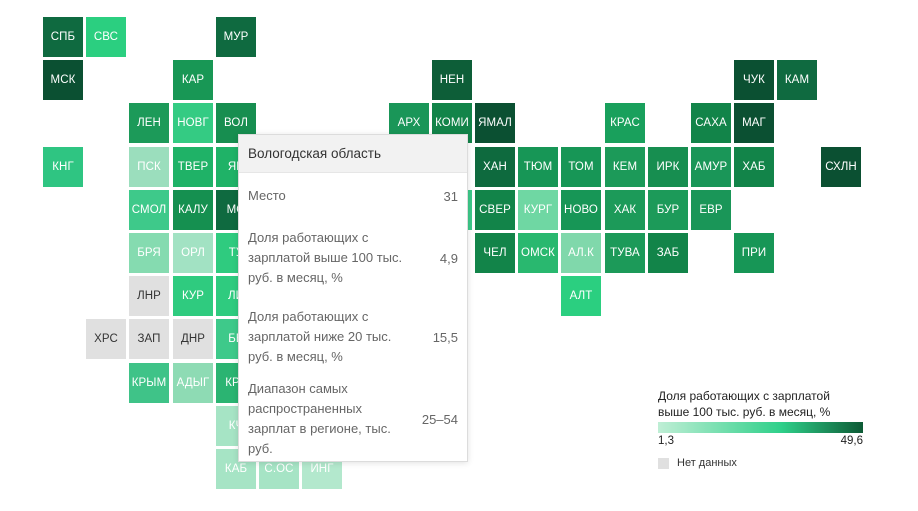  Describe the element at coordinates (581, 296) in the screenshot. I see `region-tile: АЛТ` at that location.